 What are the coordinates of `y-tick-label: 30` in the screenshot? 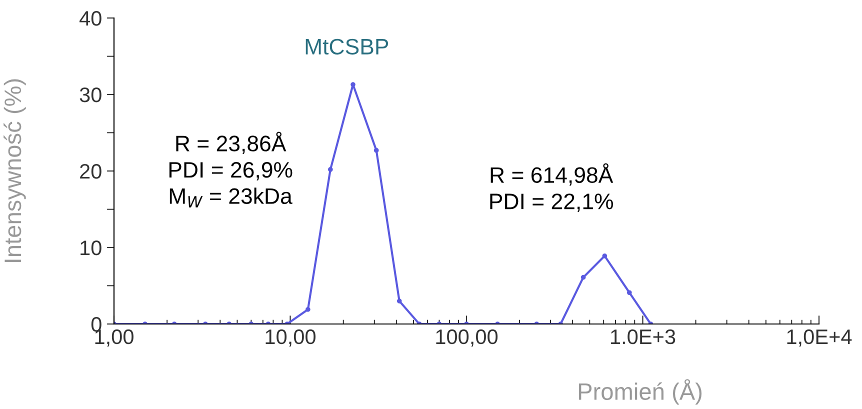 It's located at (91, 95).